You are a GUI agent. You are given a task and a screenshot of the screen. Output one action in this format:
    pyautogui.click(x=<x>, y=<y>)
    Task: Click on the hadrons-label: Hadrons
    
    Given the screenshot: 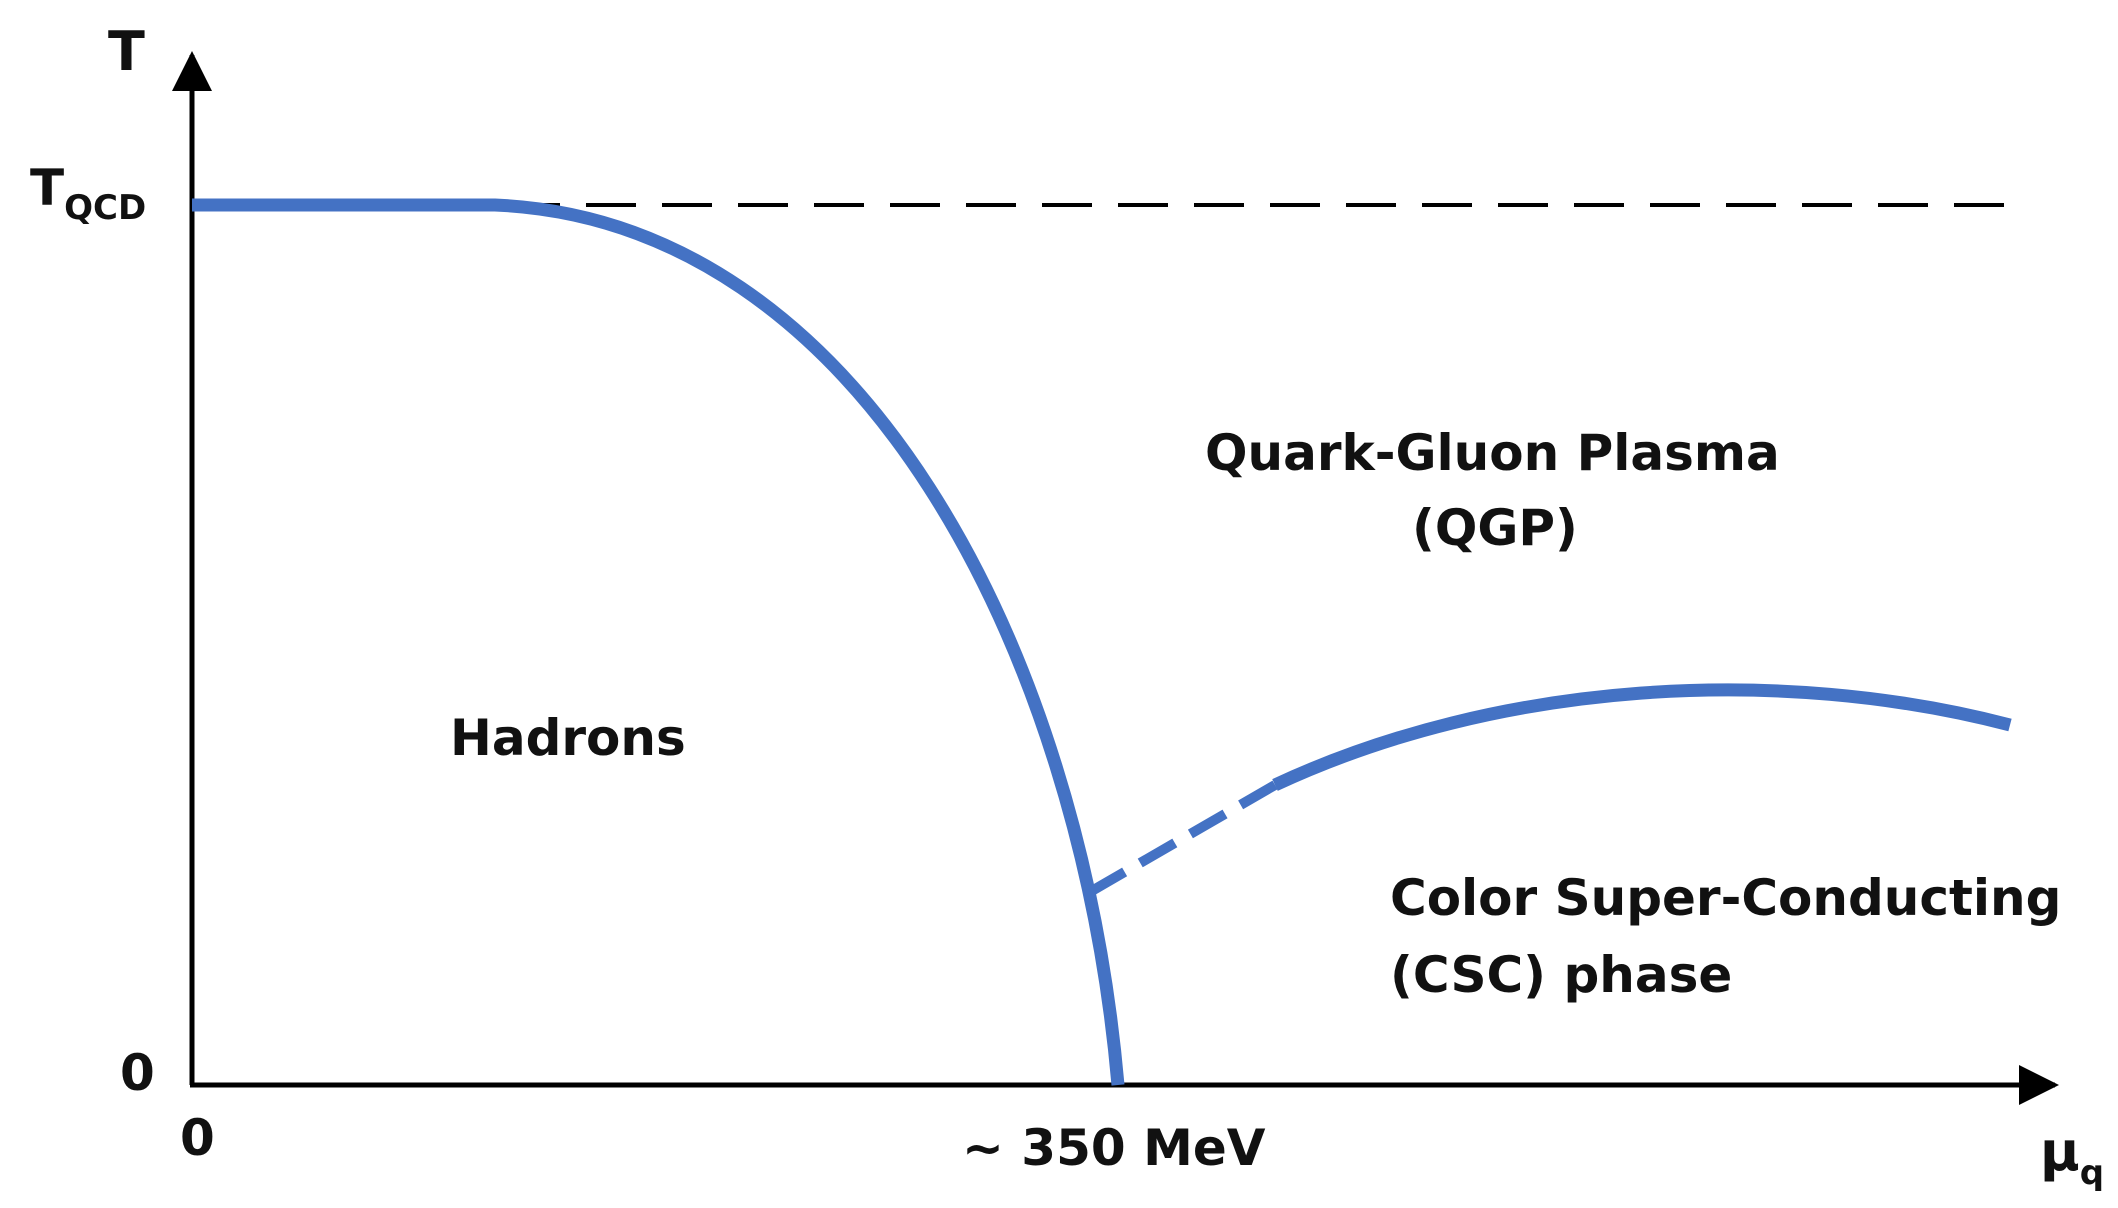 What is the action you would take?
    pyautogui.click(x=568, y=738)
    